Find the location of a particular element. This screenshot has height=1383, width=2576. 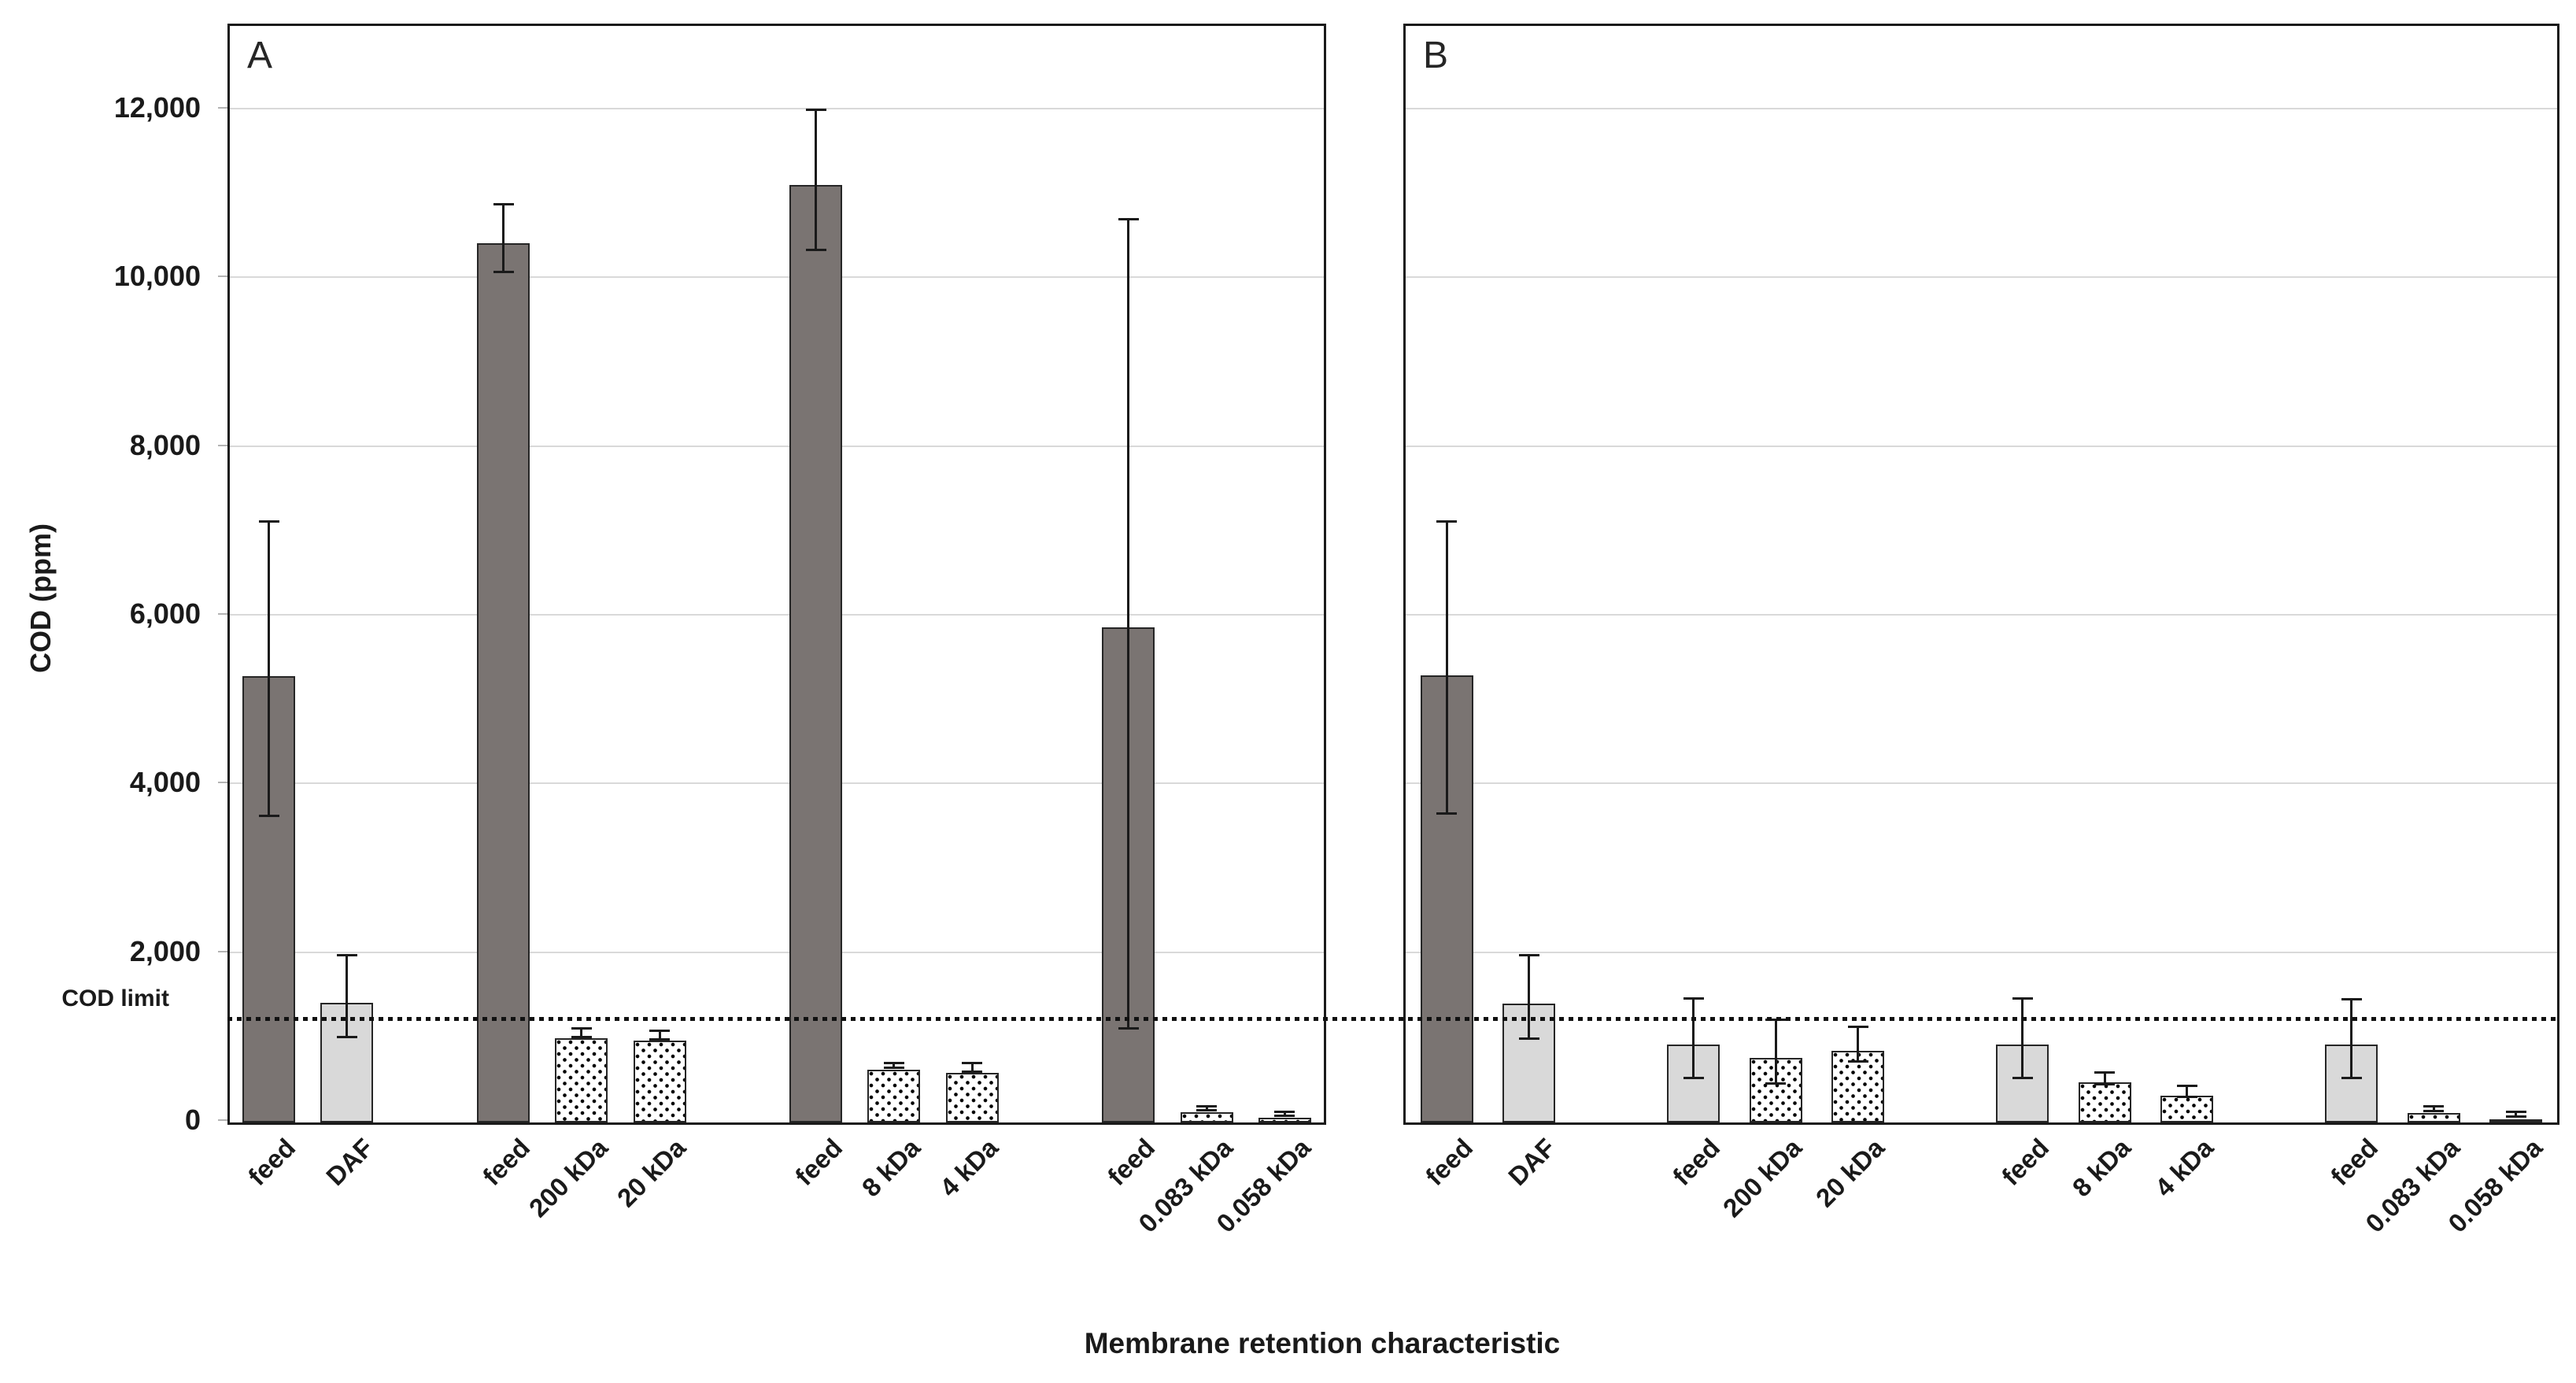

x-tick-label: 20 kDa is located at coordinates (1849, 1173).